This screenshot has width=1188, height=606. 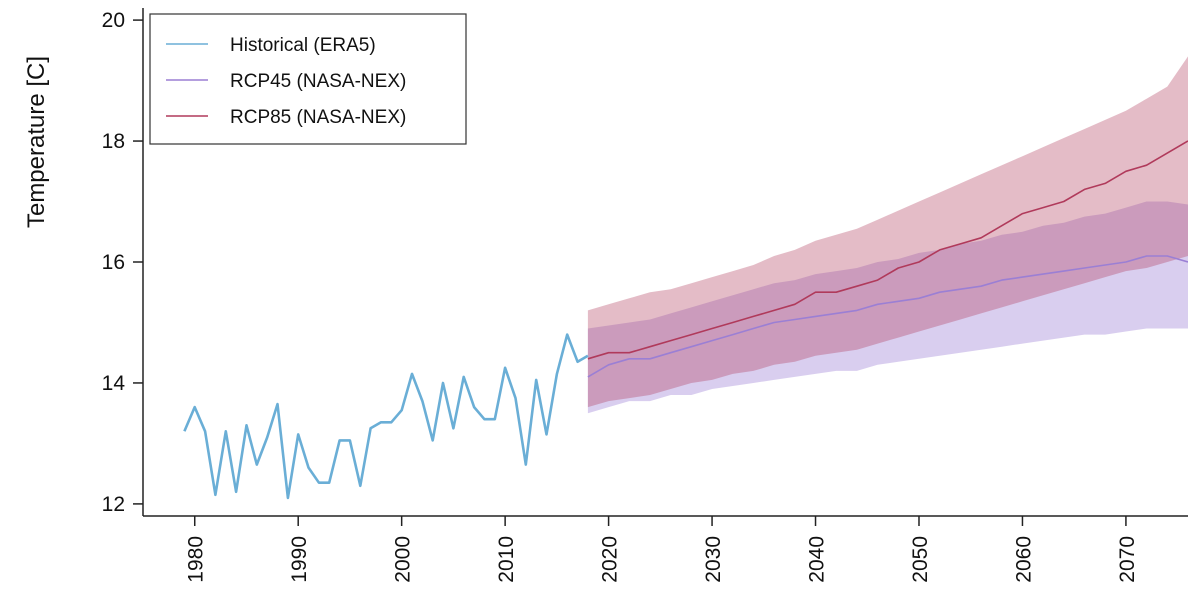 What do you see at coordinates (1023, 559) in the screenshot?
I see `x-tick-label: 2060` at bounding box center [1023, 559].